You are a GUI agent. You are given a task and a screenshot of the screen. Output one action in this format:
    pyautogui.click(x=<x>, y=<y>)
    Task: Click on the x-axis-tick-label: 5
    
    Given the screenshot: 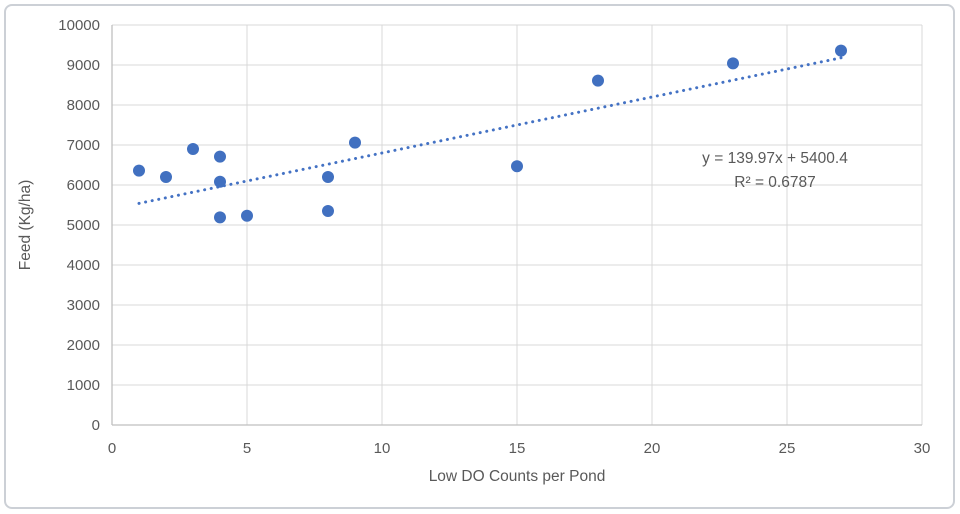 What is the action you would take?
    pyautogui.click(x=247, y=448)
    